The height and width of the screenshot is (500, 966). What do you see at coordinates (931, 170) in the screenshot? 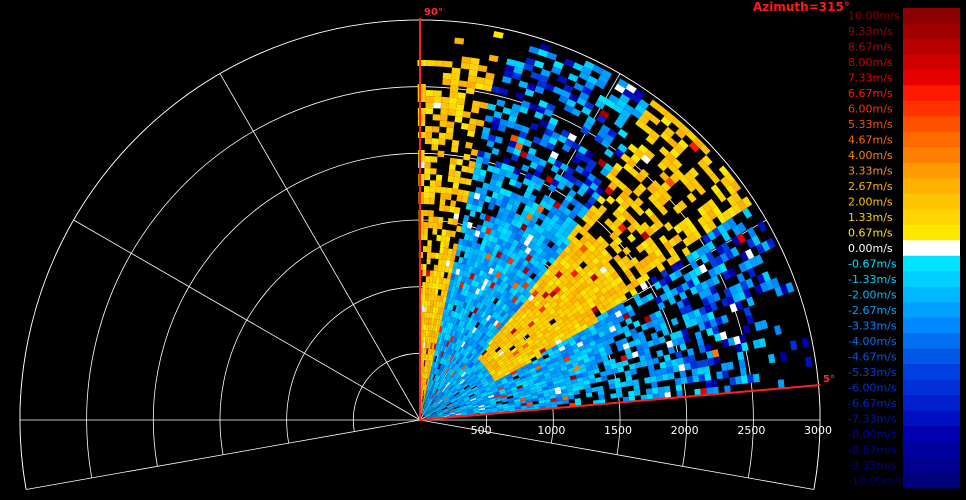
I see `colorbar-swatch` at bounding box center [931, 170].